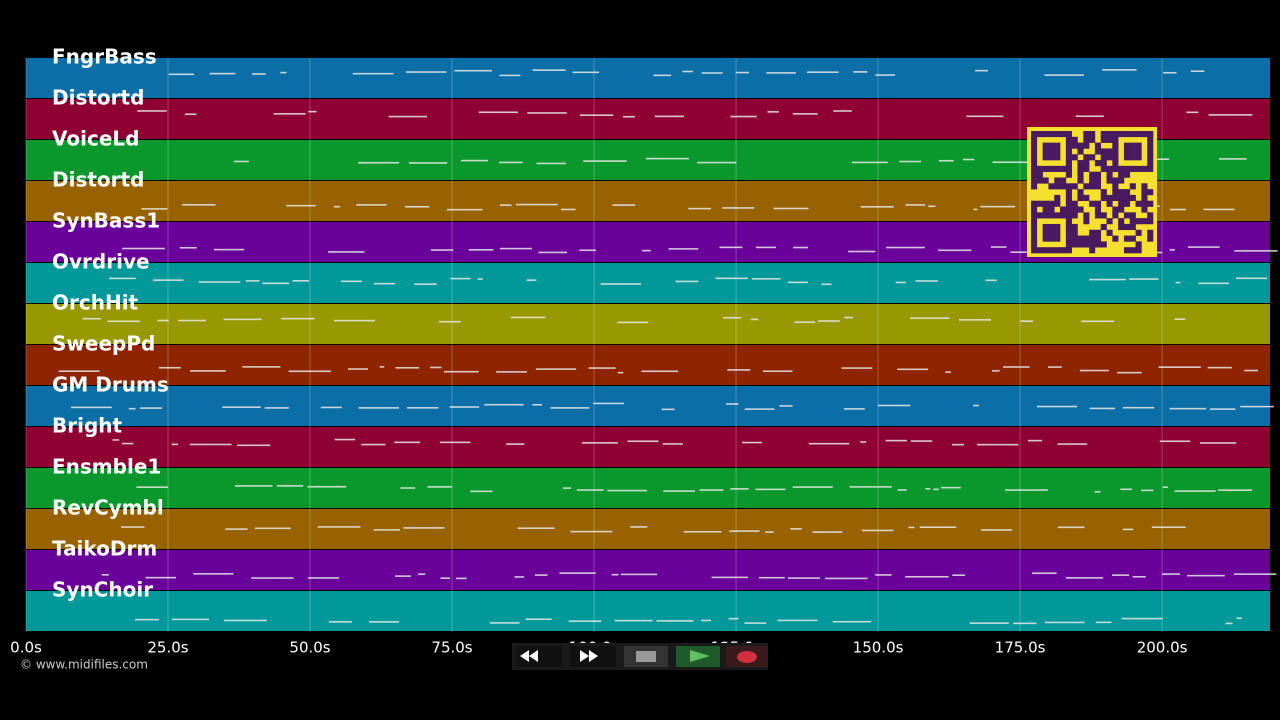  Describe the element at coordinates (698, 656) in the screenshot. I see `play-button` at that location.